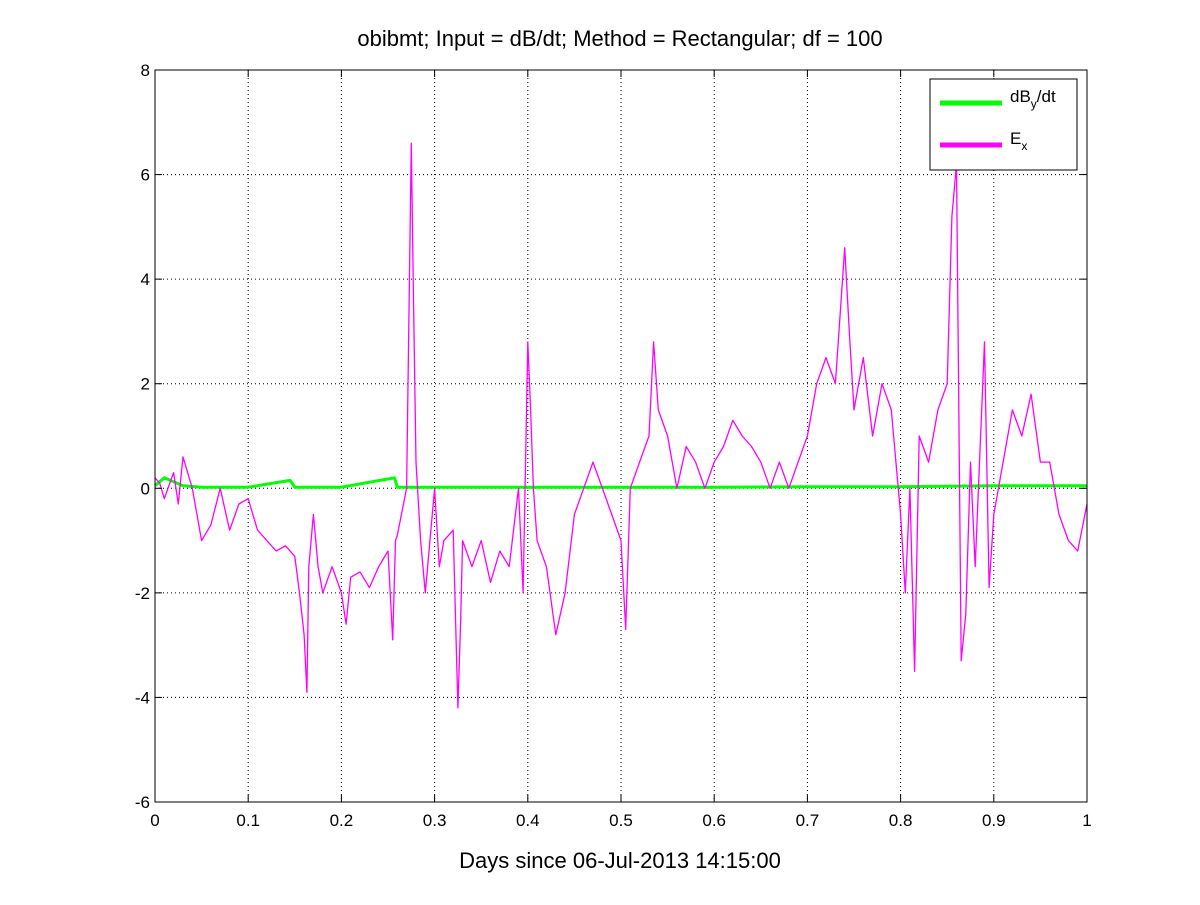 The image size is (1200, 905). What do you see at coordinates (145, 70) in the screenshot?
I see `y-tick-label: 8` at bounding box center [145, 70].